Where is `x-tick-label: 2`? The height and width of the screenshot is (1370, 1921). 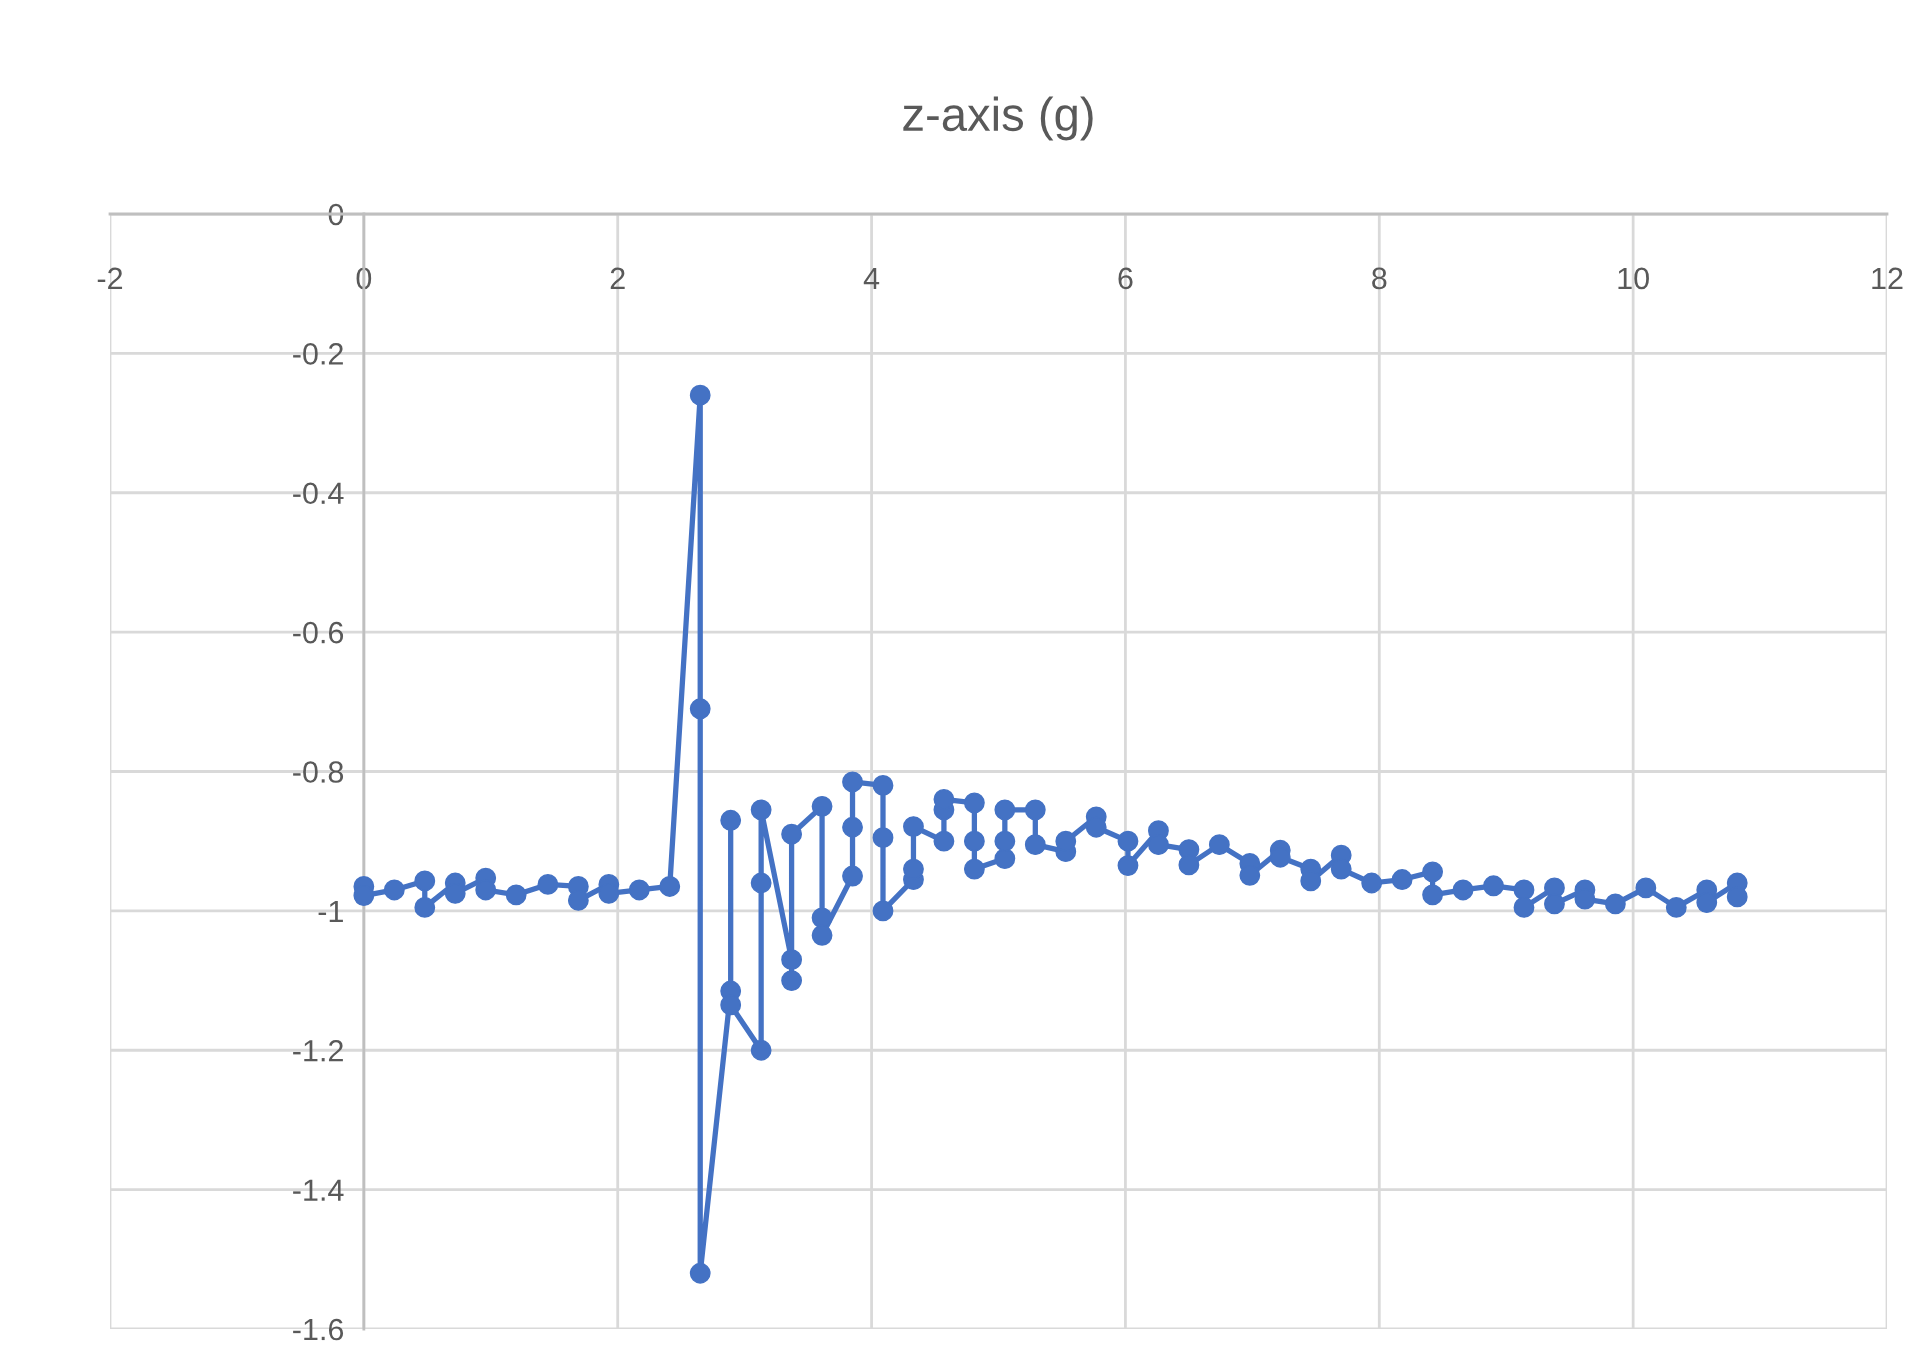 x-tick-label: 2 is located at coordinates (617, 278).